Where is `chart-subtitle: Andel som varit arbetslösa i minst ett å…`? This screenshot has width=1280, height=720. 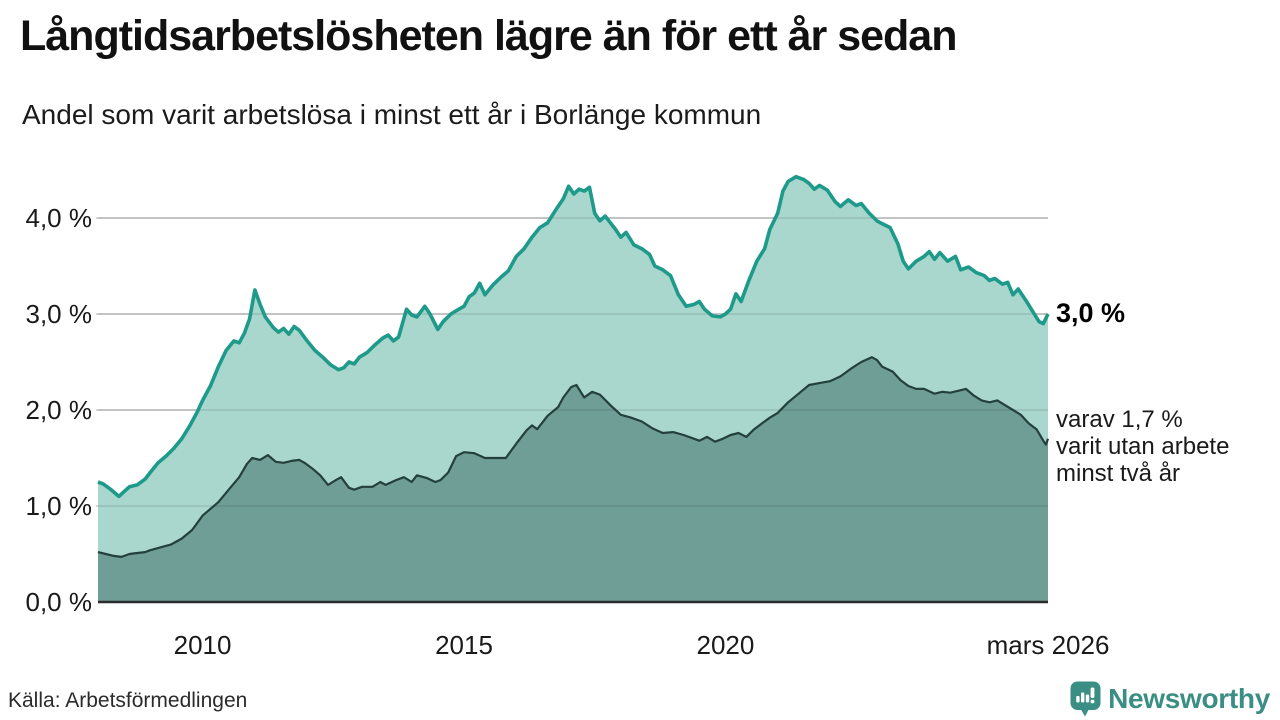
chart-subtitle: Andel som varit arbetslösa i minst ett å… is located at coordinates (392, 114).